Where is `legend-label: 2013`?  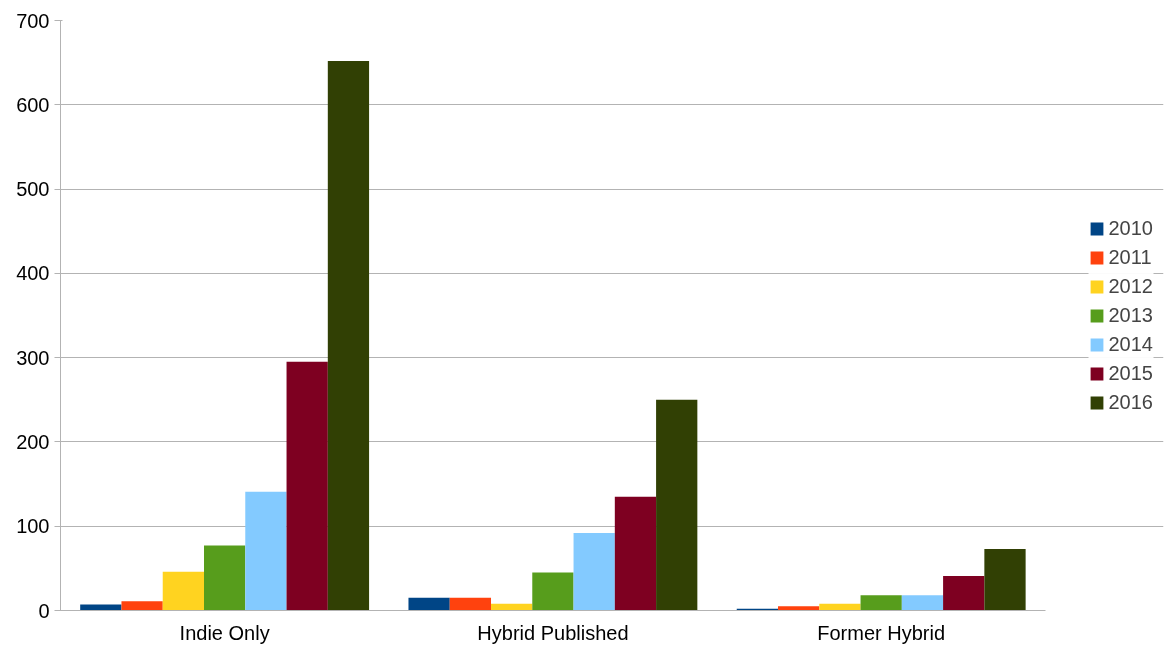 legend-label: 2013 is located at coordinates (1130, 315).